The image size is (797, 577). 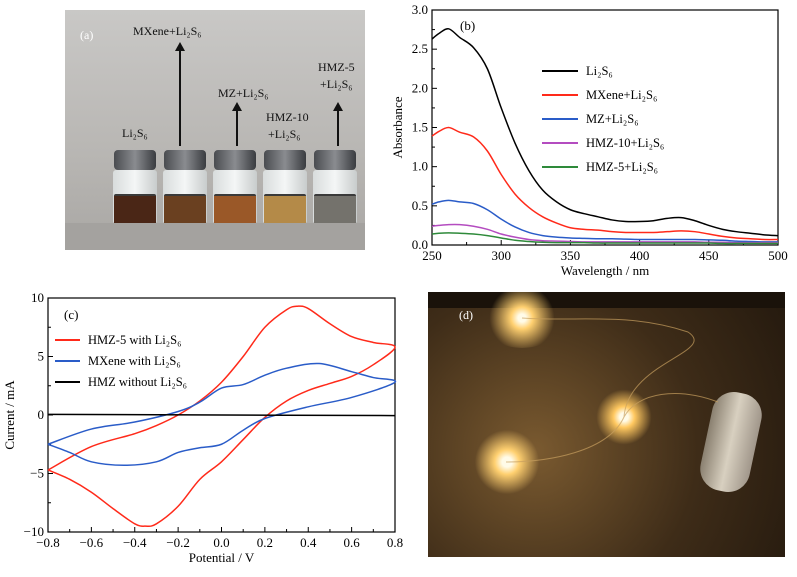 What do you see at coordinates (37, 473) in the screenshot?
I see `y-tick-label: −5` at bounding box center [37, 473].